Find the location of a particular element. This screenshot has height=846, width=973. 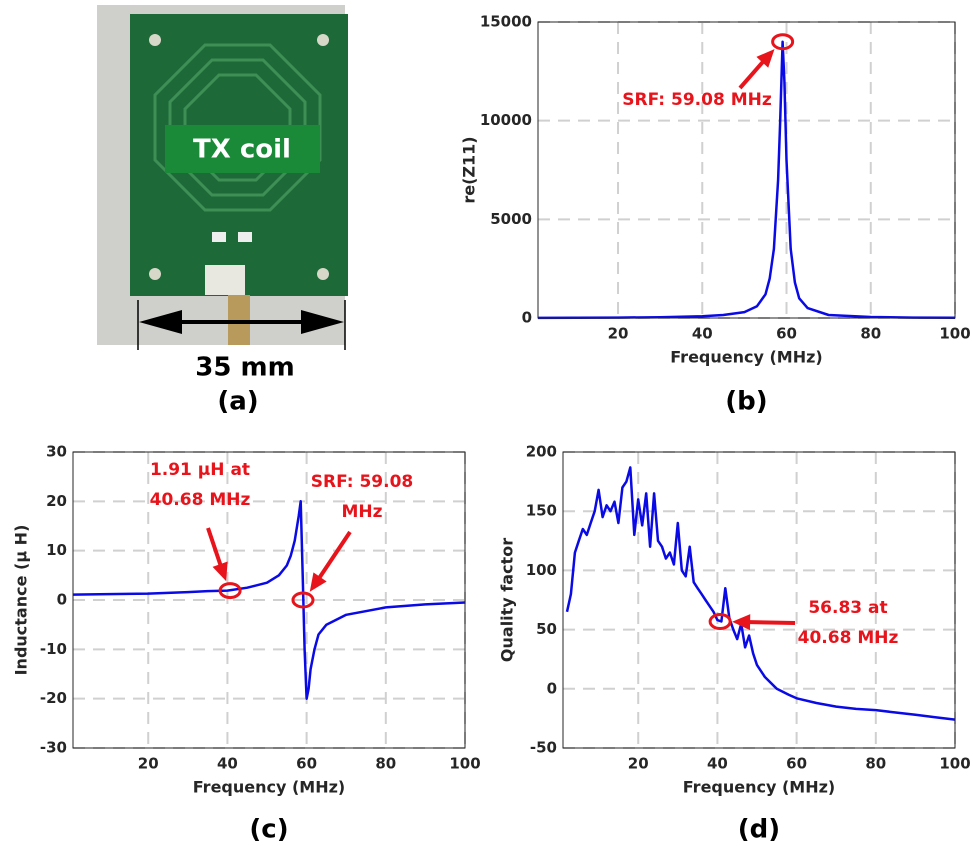

photo-label: TX coil is located at coordinates (242, 150).